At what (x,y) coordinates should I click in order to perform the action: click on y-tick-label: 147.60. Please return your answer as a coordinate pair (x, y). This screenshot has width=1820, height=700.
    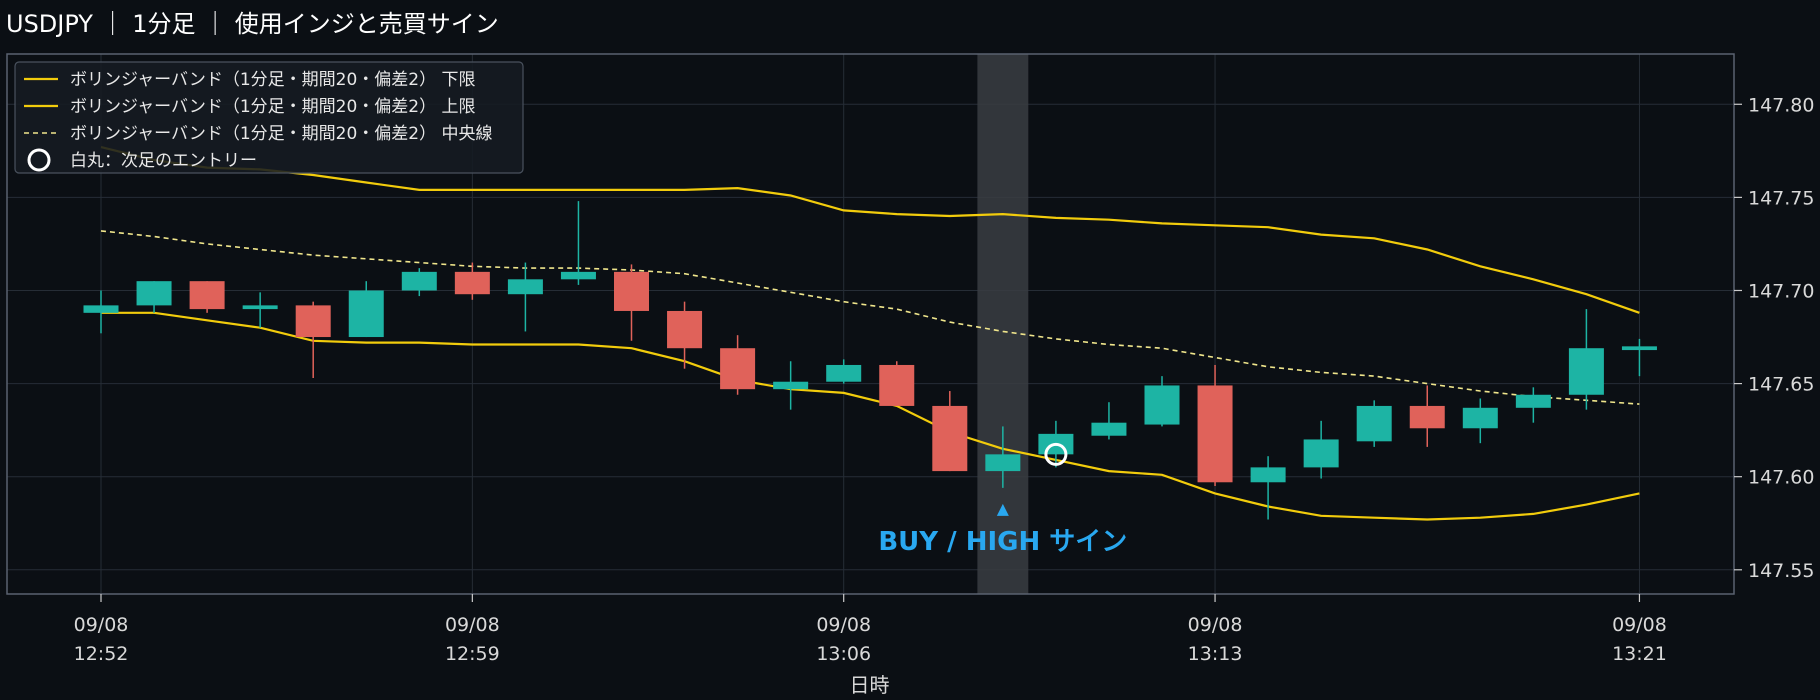
    Looking at the image, I should click on (1781, 478).